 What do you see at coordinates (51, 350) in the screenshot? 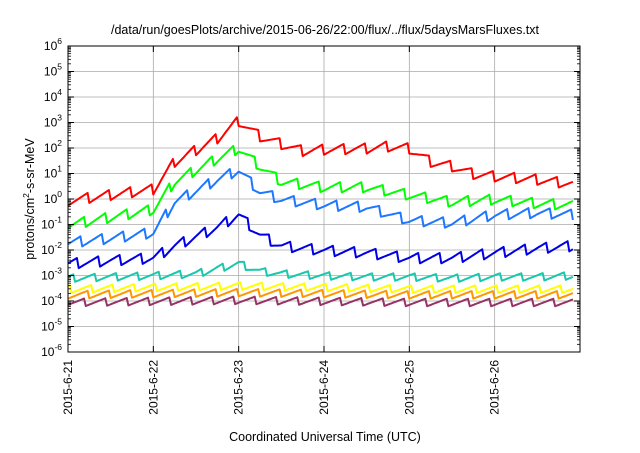
I see `y-tick-label: 10⁻⁶` at bounding box center [51, 350].